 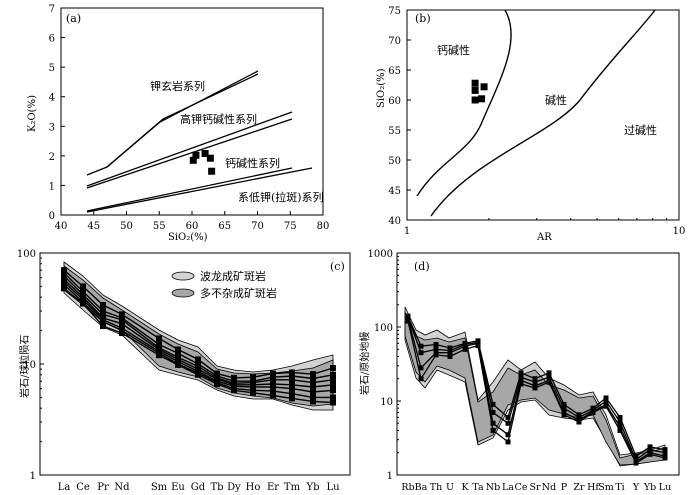 What do you see at coordinates (202, 162) in the screenshot?
I see `panel-a-points` at bounding box center [202, 162].